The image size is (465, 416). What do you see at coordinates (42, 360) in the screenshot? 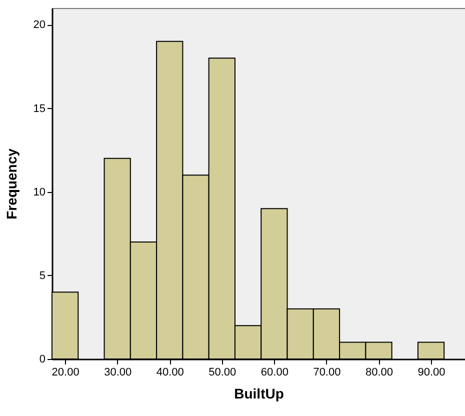
I see `y-tick-label: 0` at bounding box center [42, 360].